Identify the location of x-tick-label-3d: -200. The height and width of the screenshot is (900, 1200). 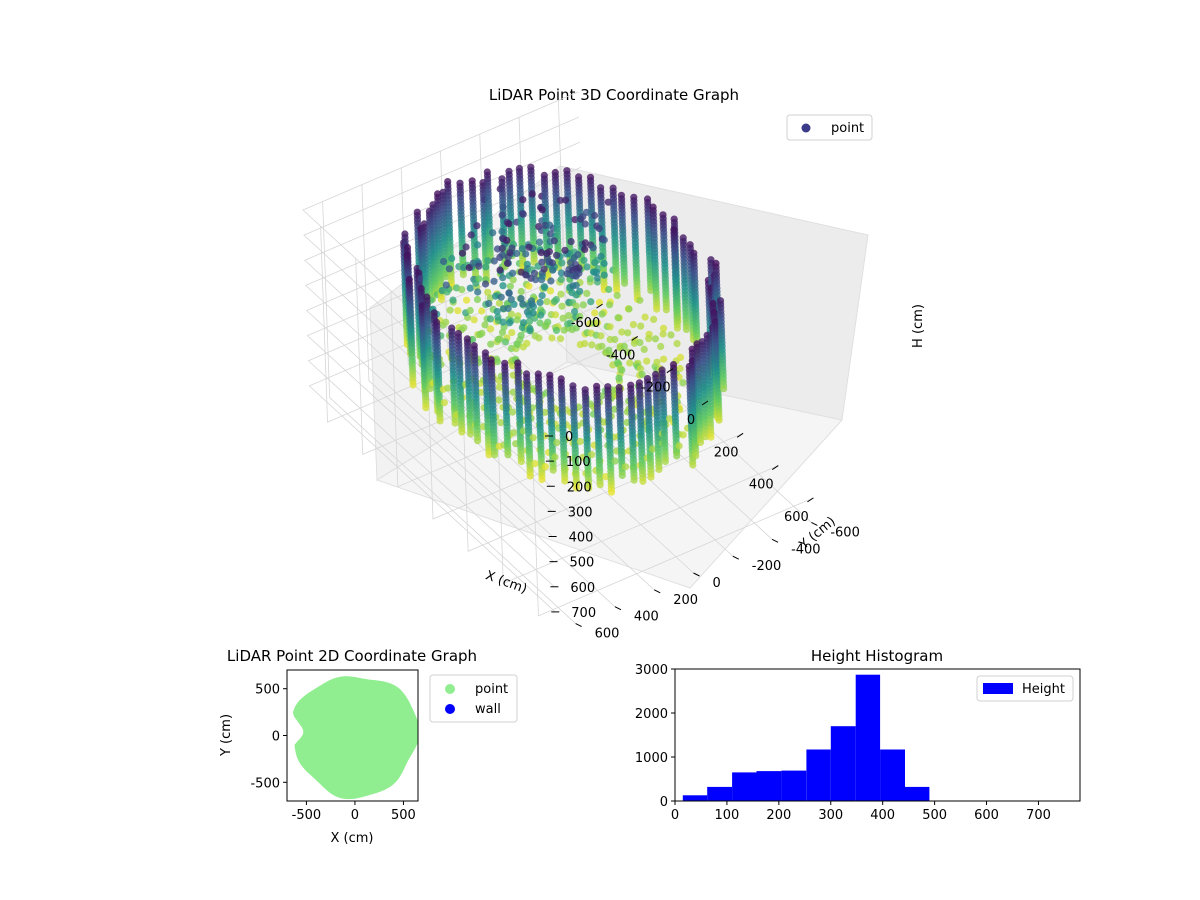
(656, 388).